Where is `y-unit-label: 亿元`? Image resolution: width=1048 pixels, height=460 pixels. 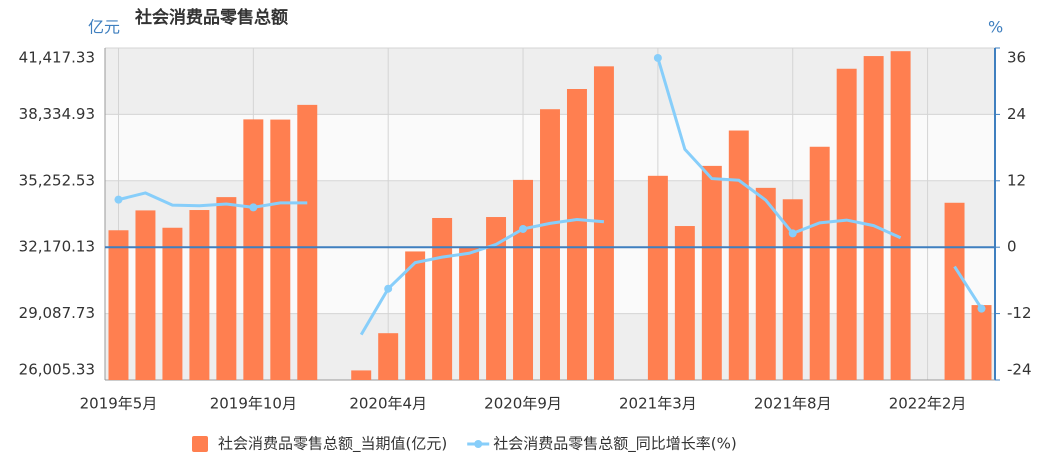
y-unit-label: 亿元 is located at coordinates (104, 27).